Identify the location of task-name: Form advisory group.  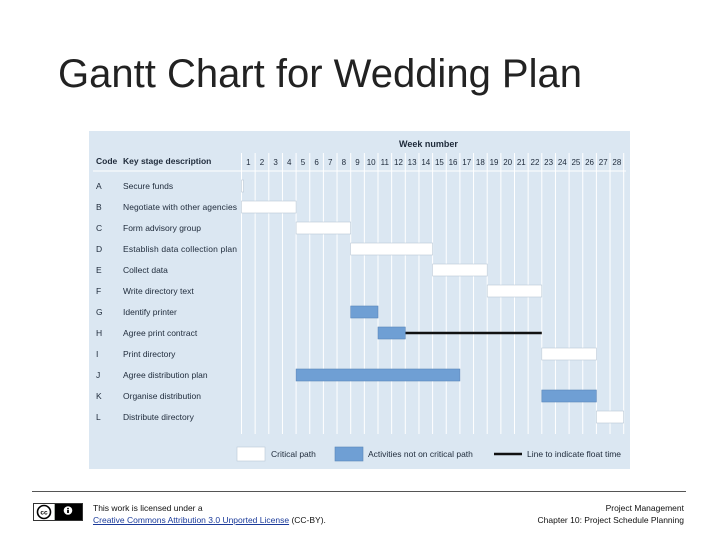
(162, 228).